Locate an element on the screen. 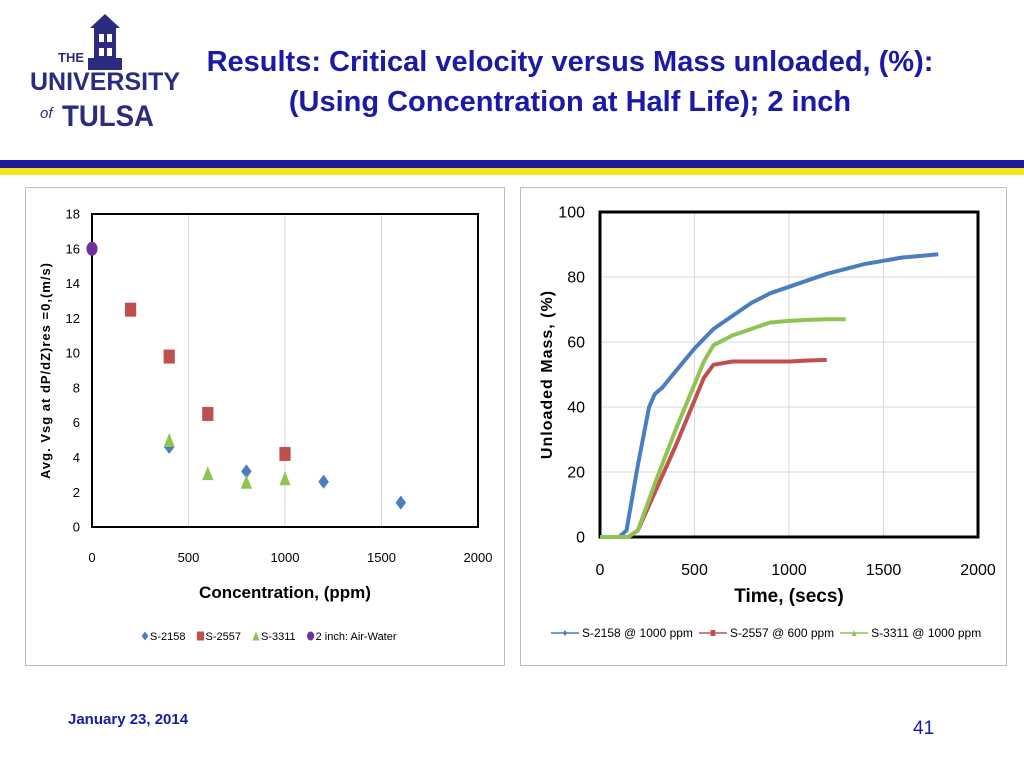 Image resolution: width=1024 pixels, height=768 pixels. legend-item: S-2158 is located at coordinates (163, 637).